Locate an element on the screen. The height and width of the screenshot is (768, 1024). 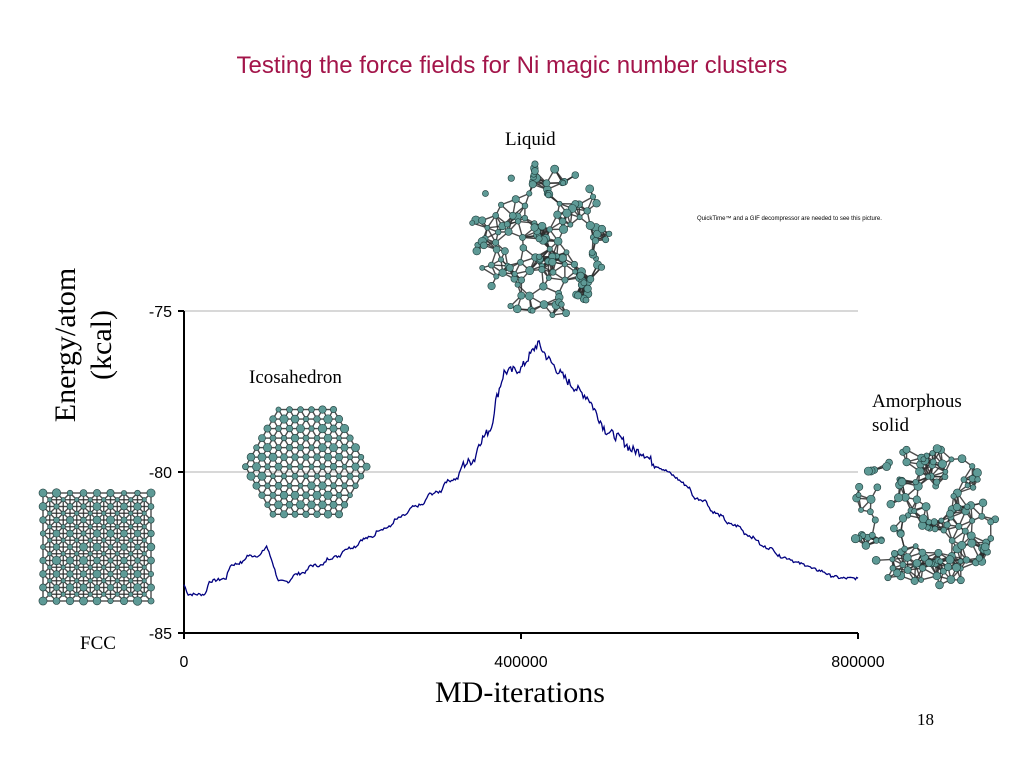
fcc-cluster-image is located at coordinates (97, 547).